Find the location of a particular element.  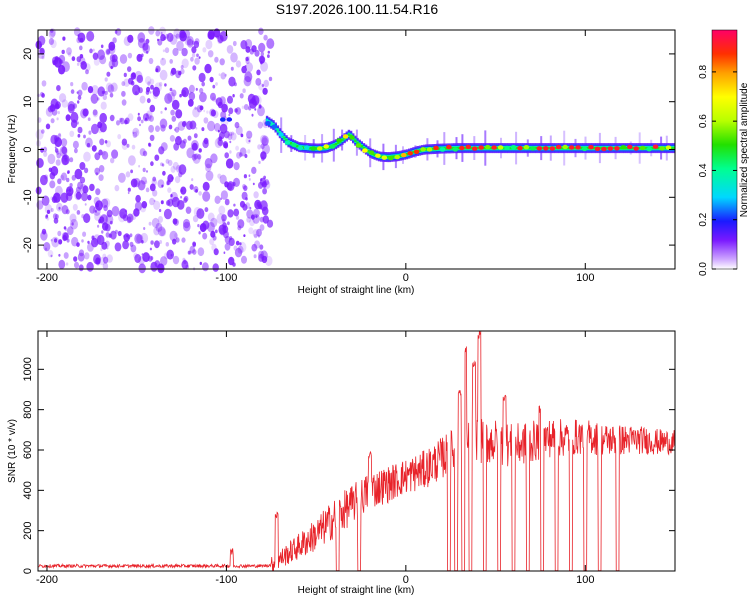

colorbar-tick-label: 0.2 is located at coordinates (703, 219).